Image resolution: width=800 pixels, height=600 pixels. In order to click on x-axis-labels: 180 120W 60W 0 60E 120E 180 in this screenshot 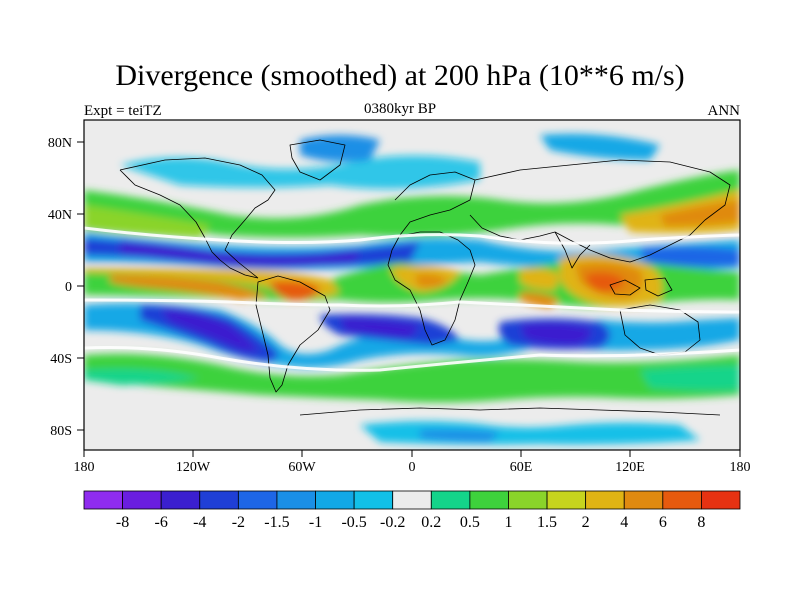, I will do `click(412, 467)`.